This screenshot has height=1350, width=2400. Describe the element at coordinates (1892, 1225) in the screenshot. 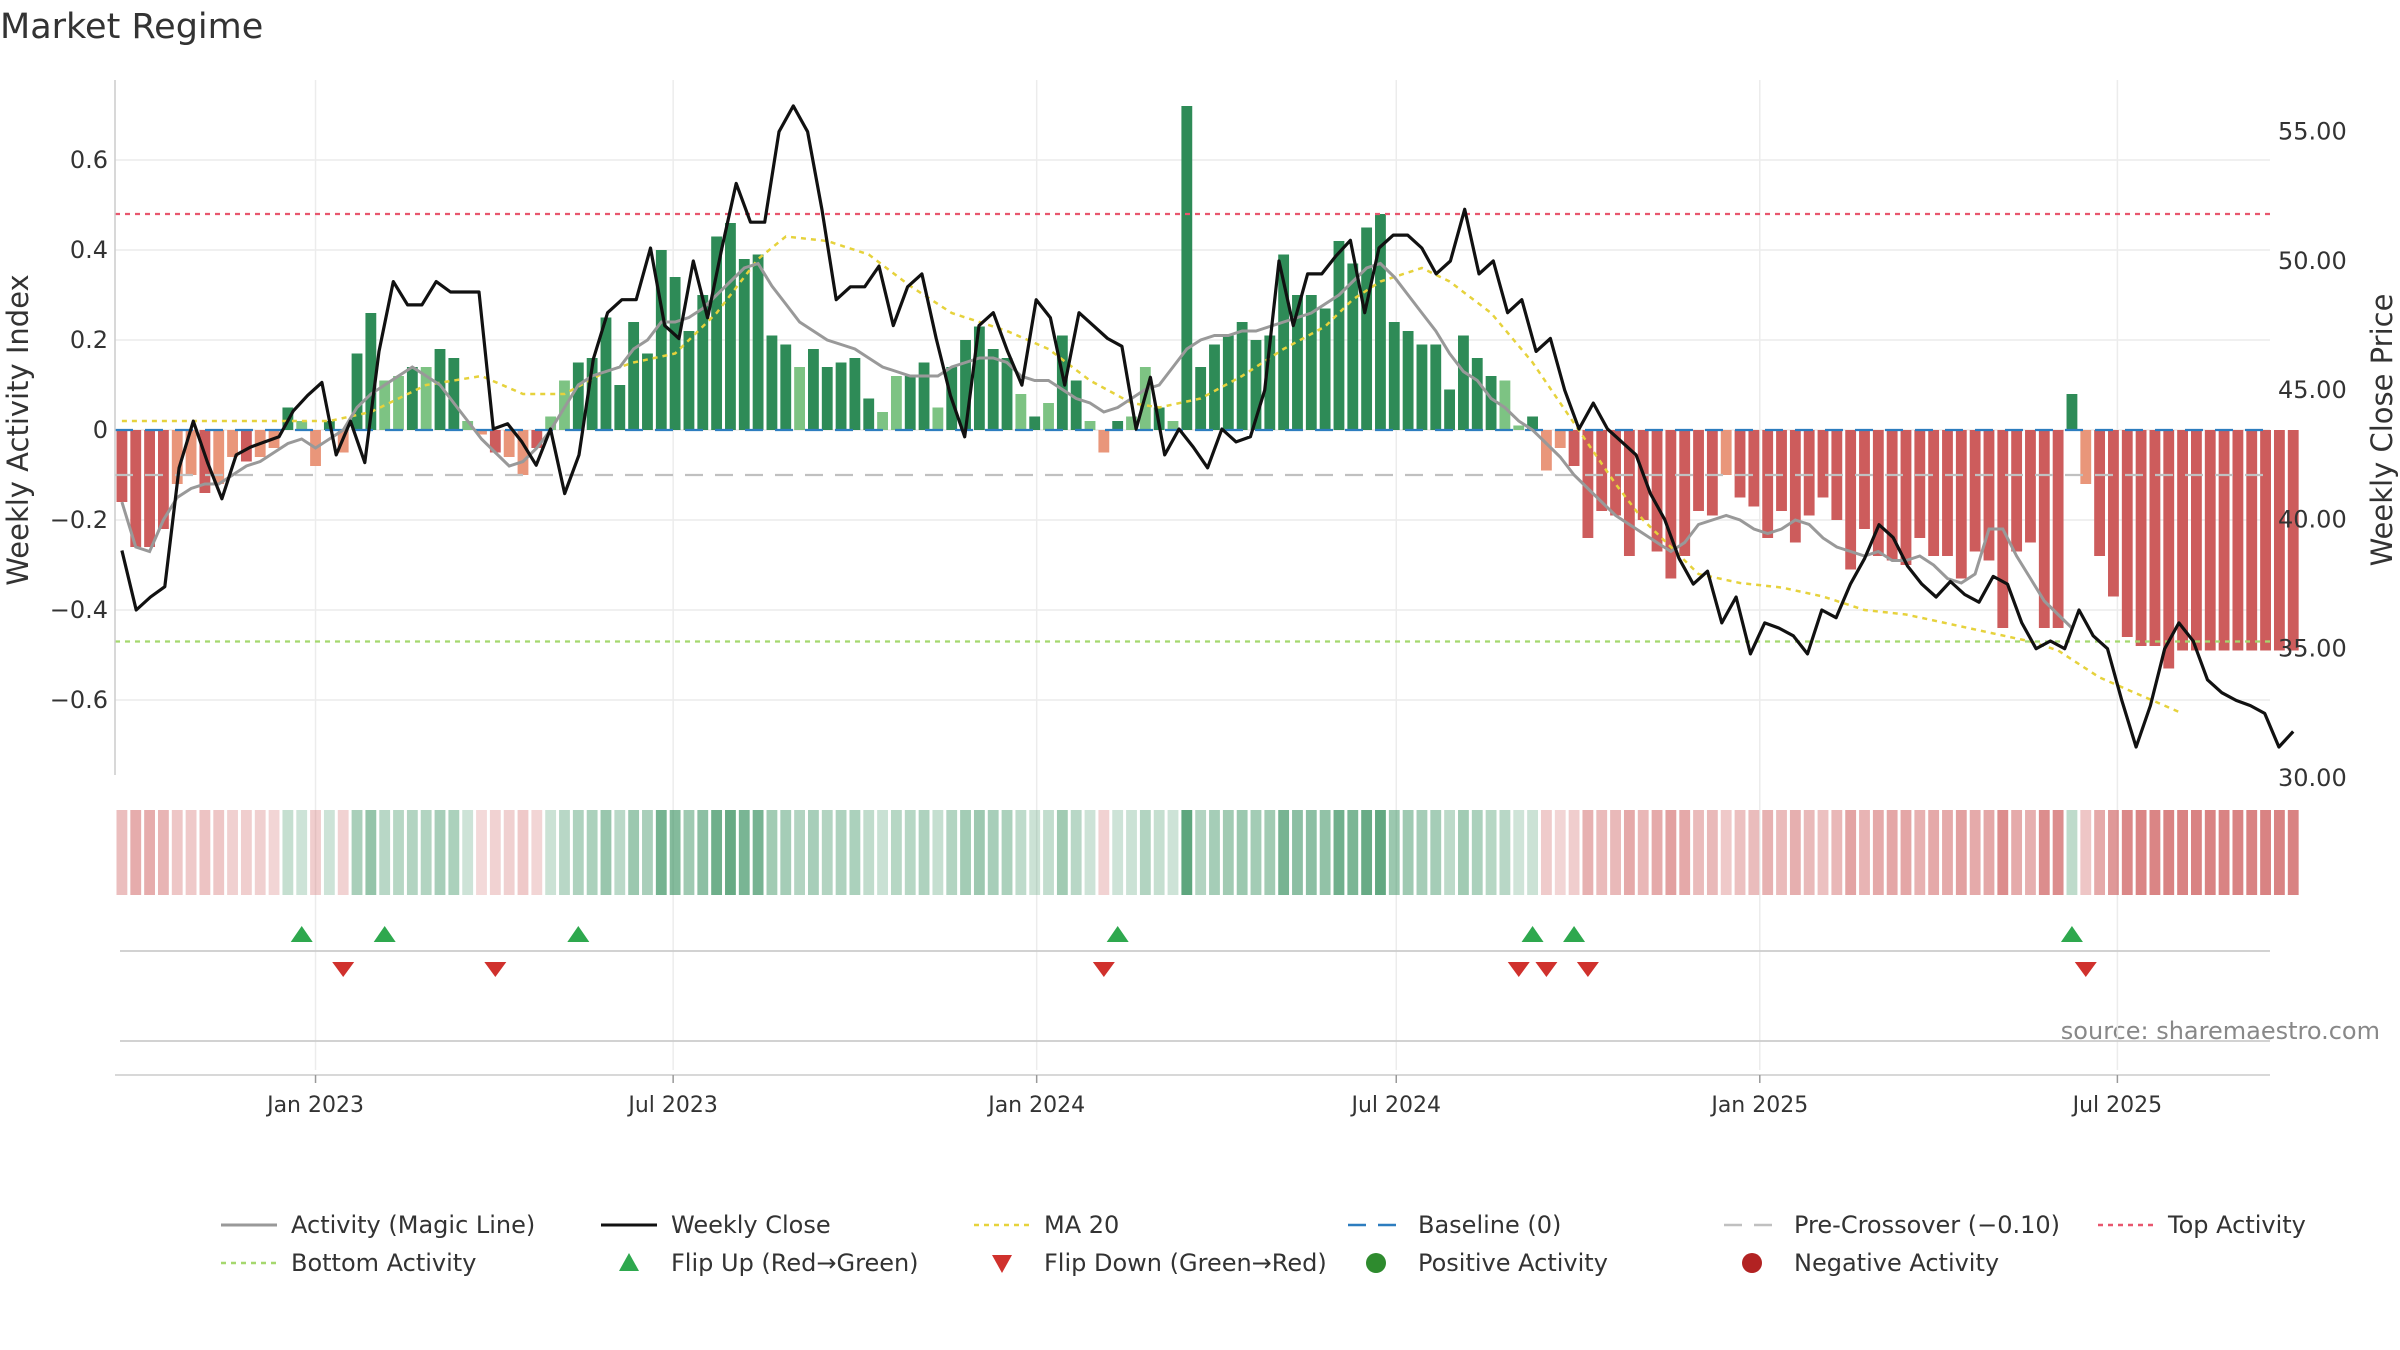

I see `legend-item: Pre-Crossover (−0.10)` at that location.